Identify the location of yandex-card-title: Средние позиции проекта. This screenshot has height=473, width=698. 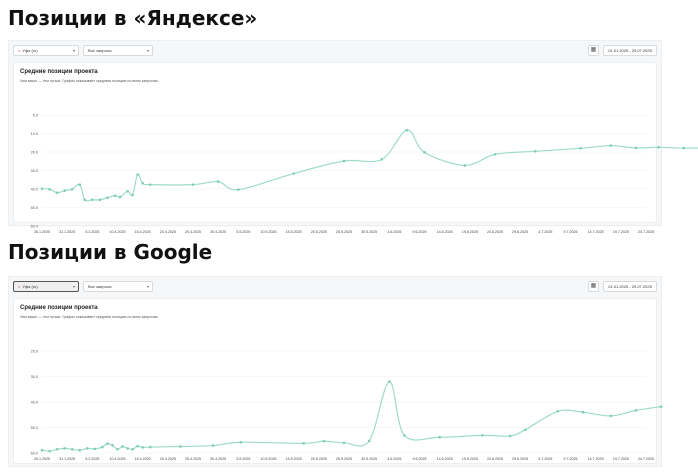
(59, 72).